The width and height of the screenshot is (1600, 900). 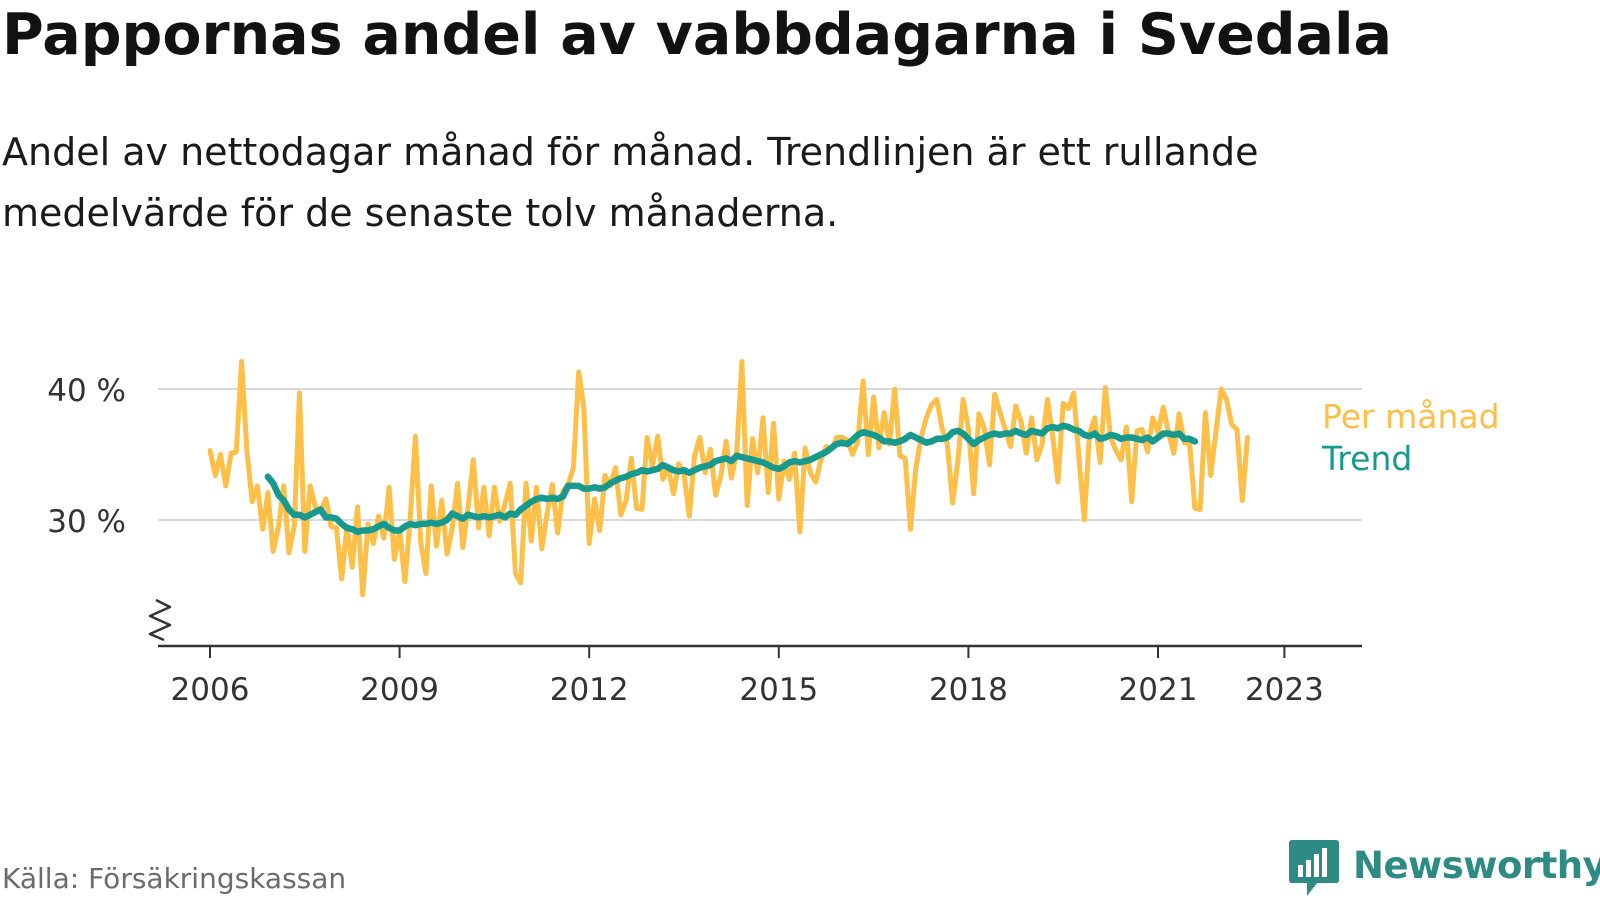 I want to click on logo-text: Newsworthy, so click(x=1476, y=865).